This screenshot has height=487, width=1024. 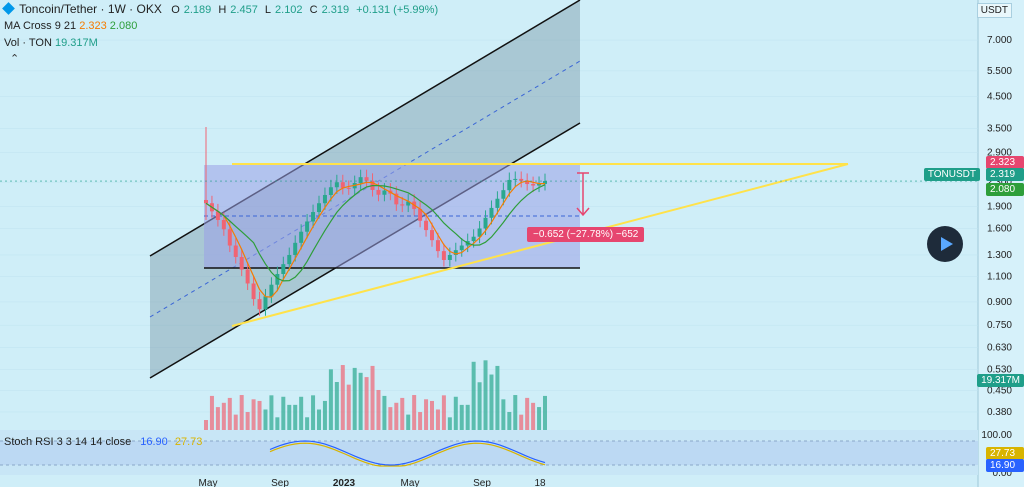 What do you see at coordinates (999, 153) in the screenshot?
I see `price-tick-label: 2.900` at bounding box center [999, 153].